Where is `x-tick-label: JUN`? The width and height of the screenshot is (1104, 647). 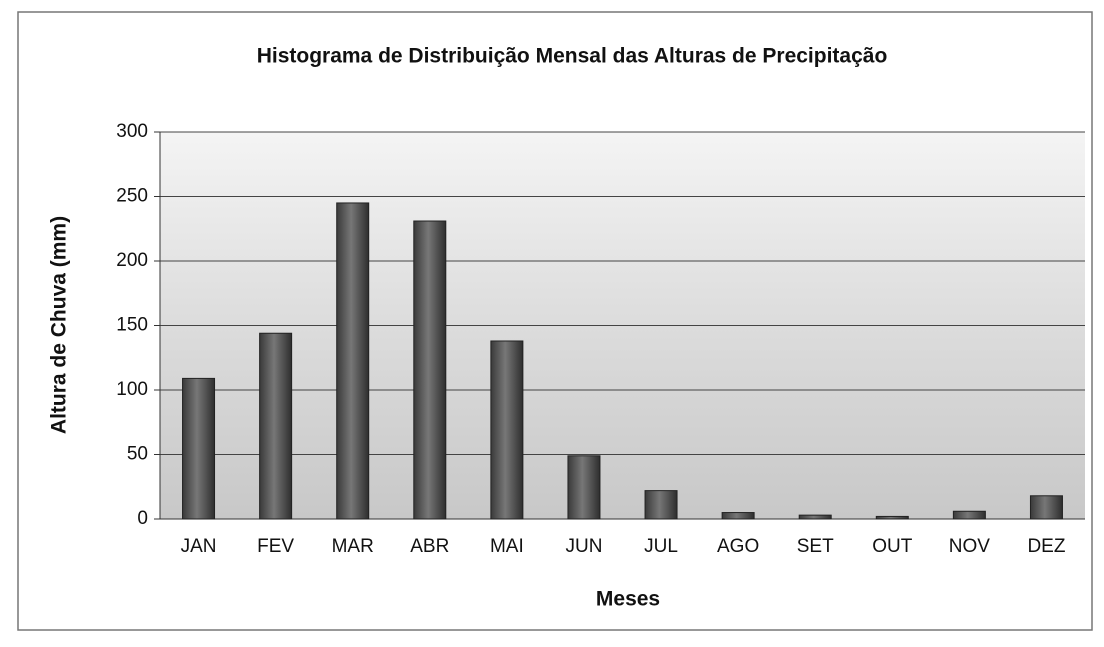 x-tick-label: JUN is located at coordinates (583, 546).